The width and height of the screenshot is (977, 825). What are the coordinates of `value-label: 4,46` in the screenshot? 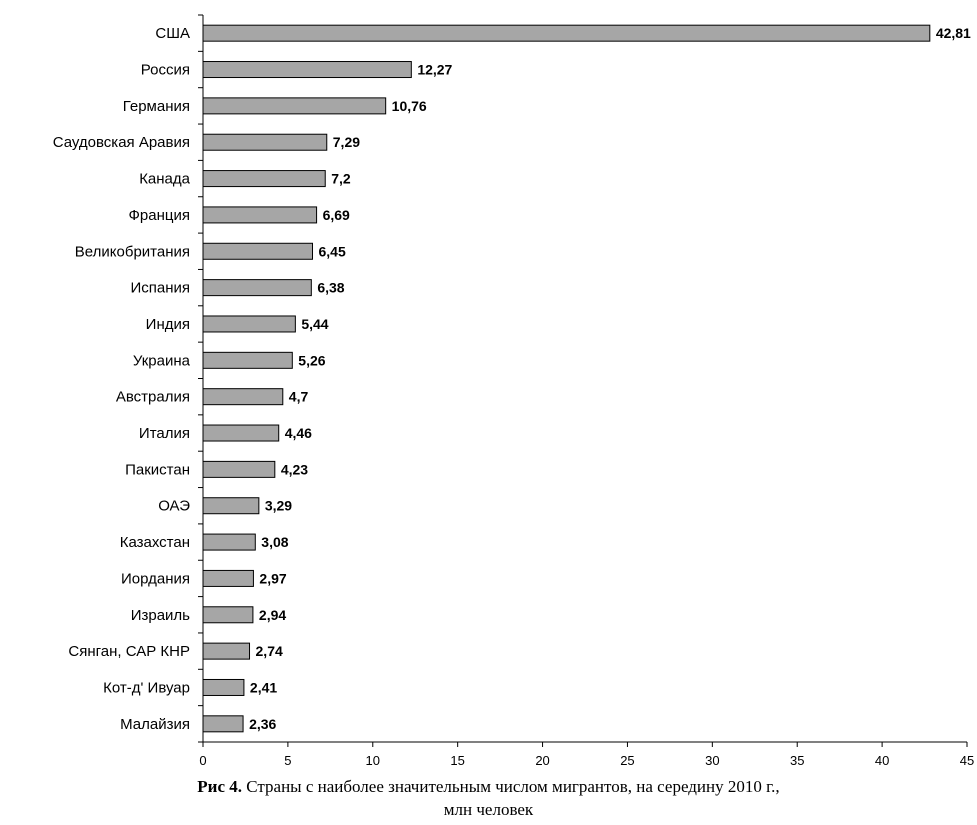 It's located at (298, 433).